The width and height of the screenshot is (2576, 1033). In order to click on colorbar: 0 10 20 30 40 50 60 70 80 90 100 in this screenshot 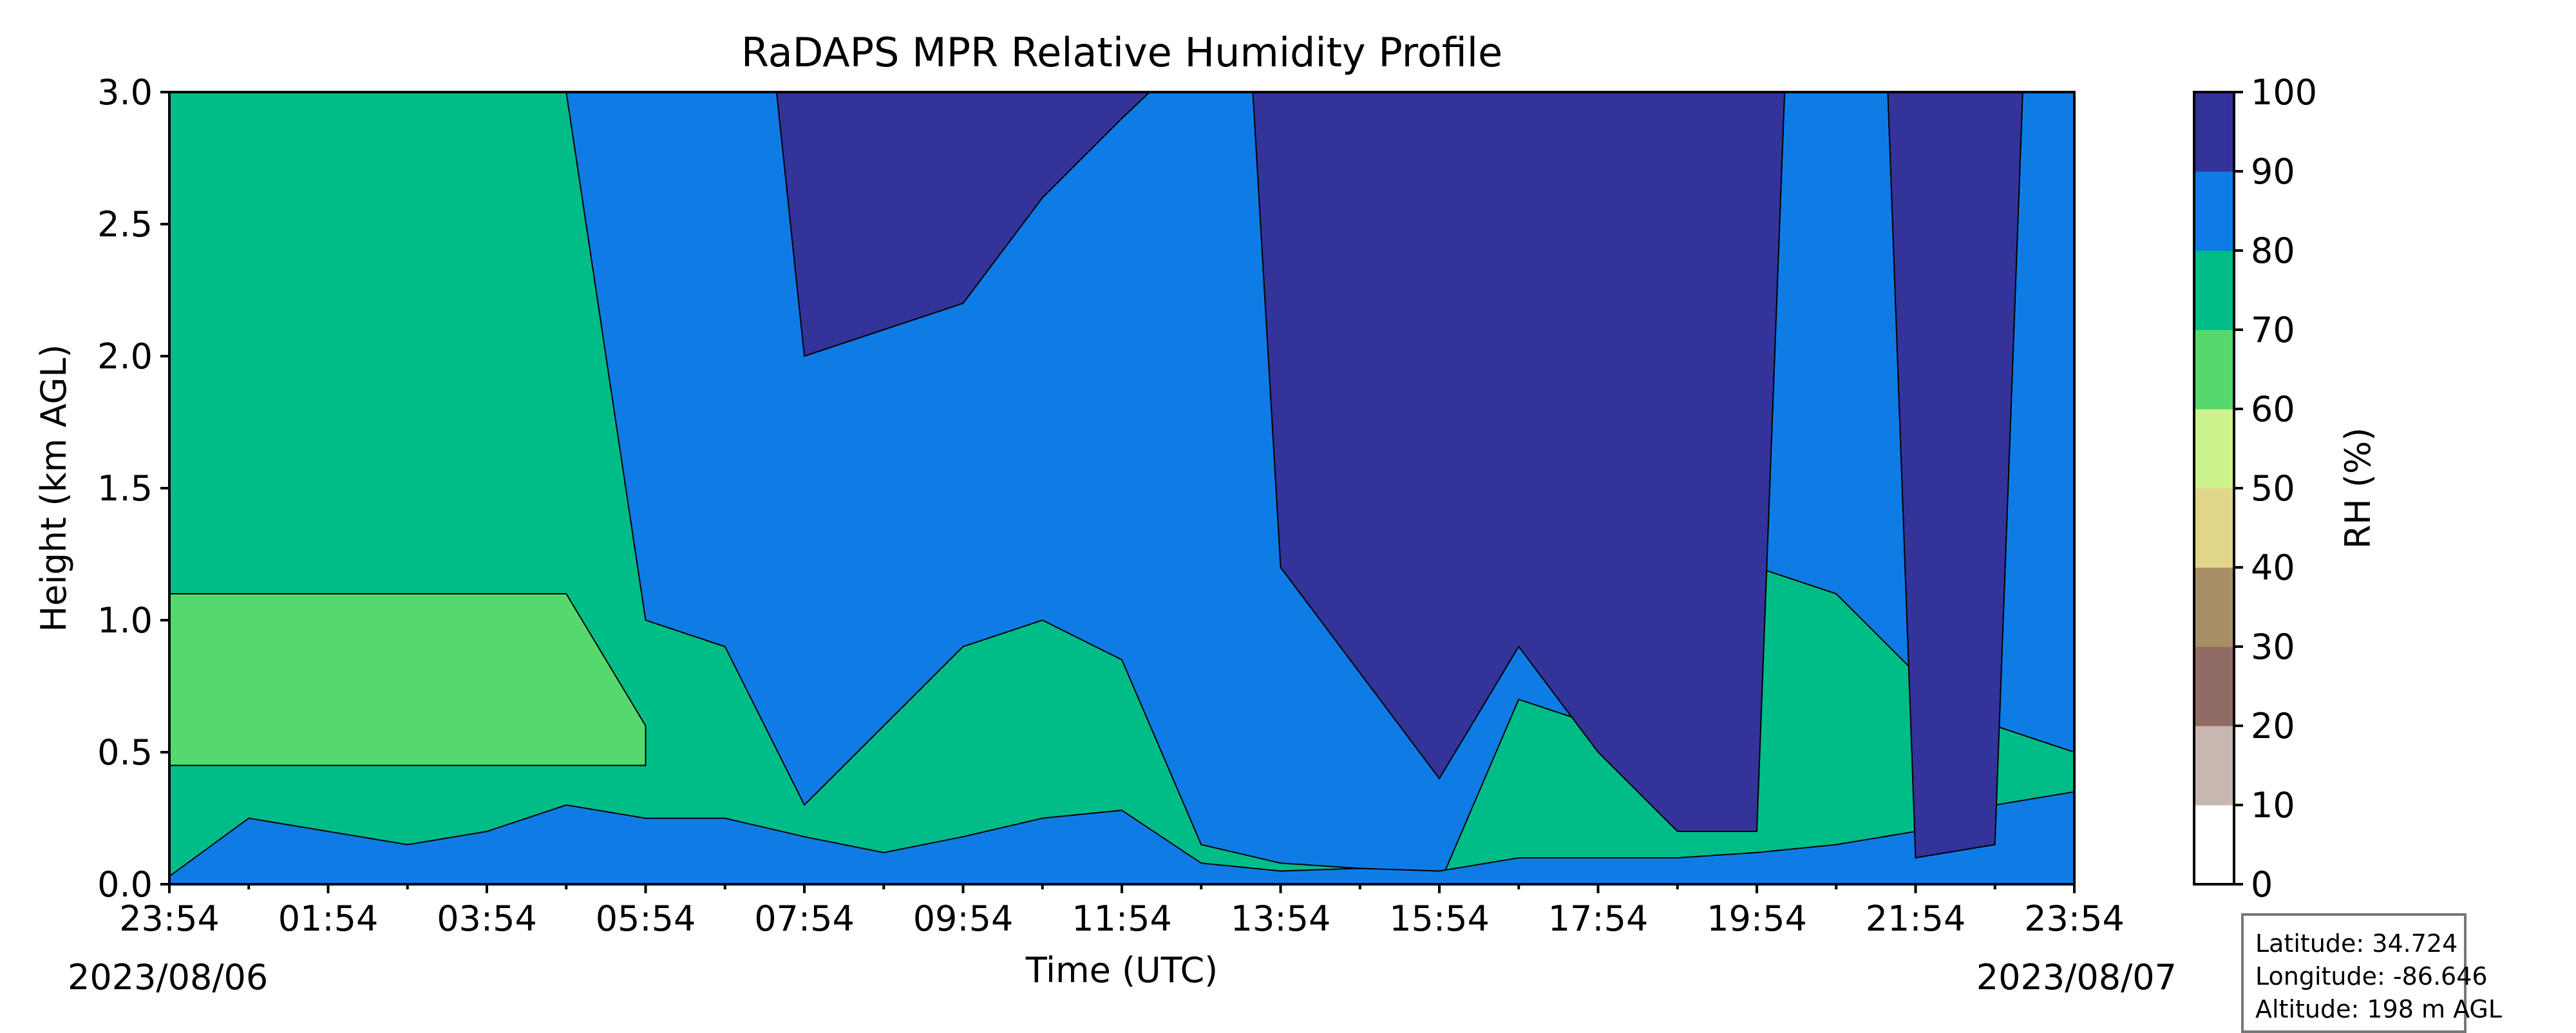, I will do `click(2255, 488)`.